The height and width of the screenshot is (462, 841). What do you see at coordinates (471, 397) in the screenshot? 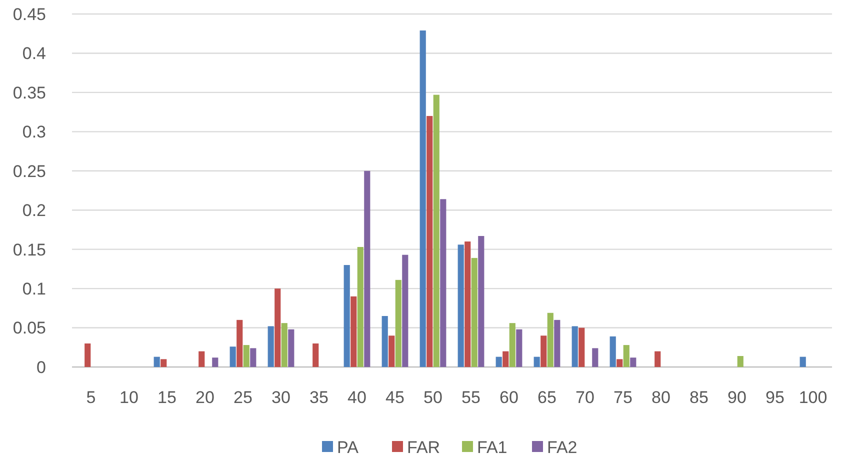
I see `x-tick-label: 55` at bounding box center [471, 397].